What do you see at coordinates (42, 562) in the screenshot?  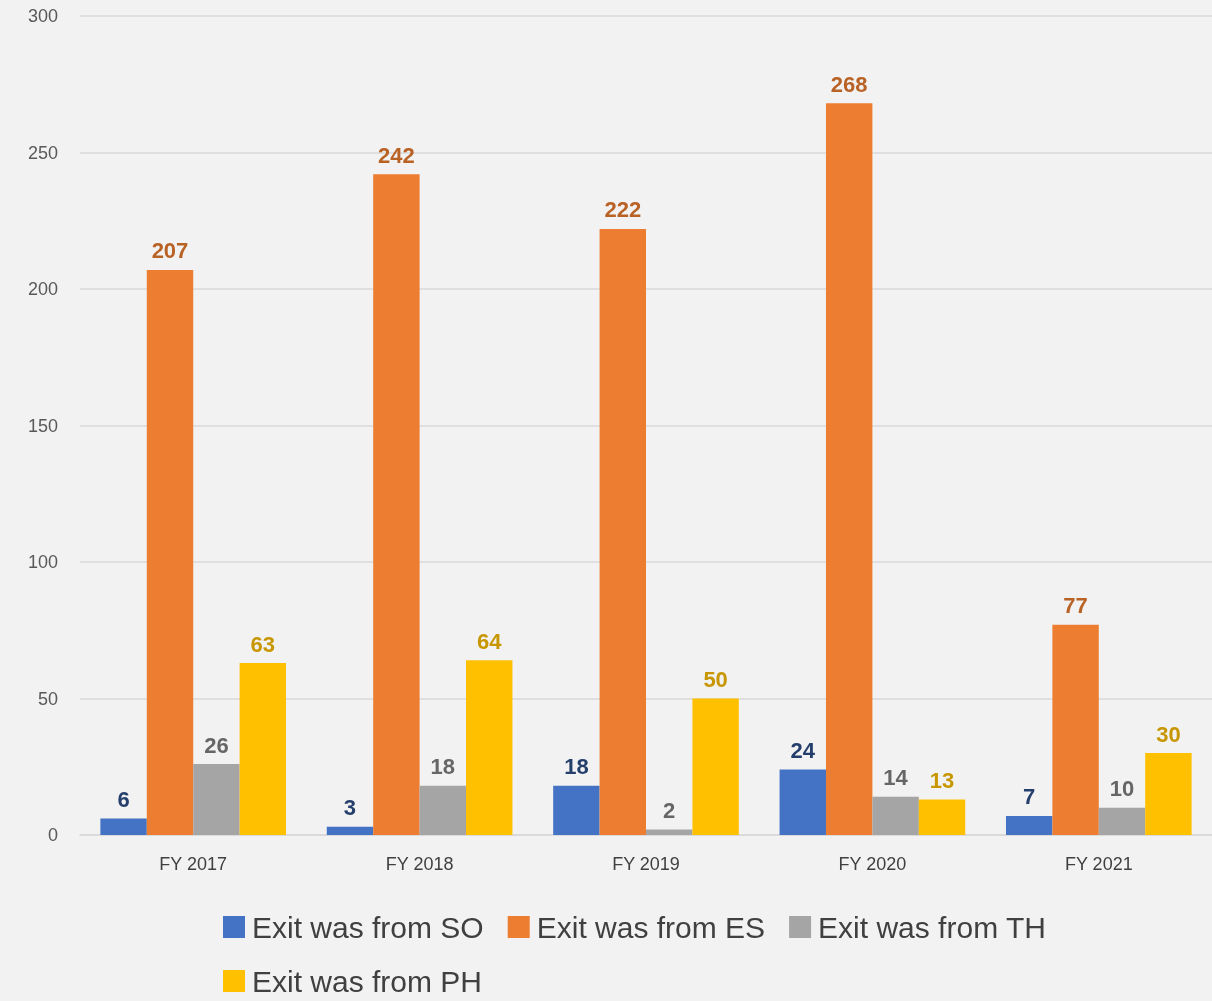 I see `y-tick-label: 100` at bounding box center [42, 562].